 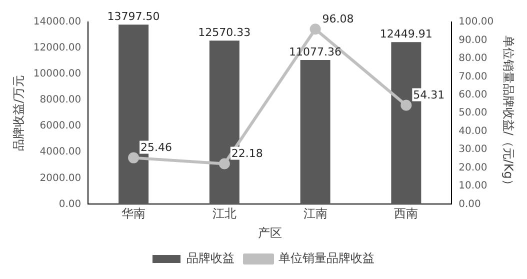 I want to click on y2-tick-label: 0.00, so click(x=469, y=204).